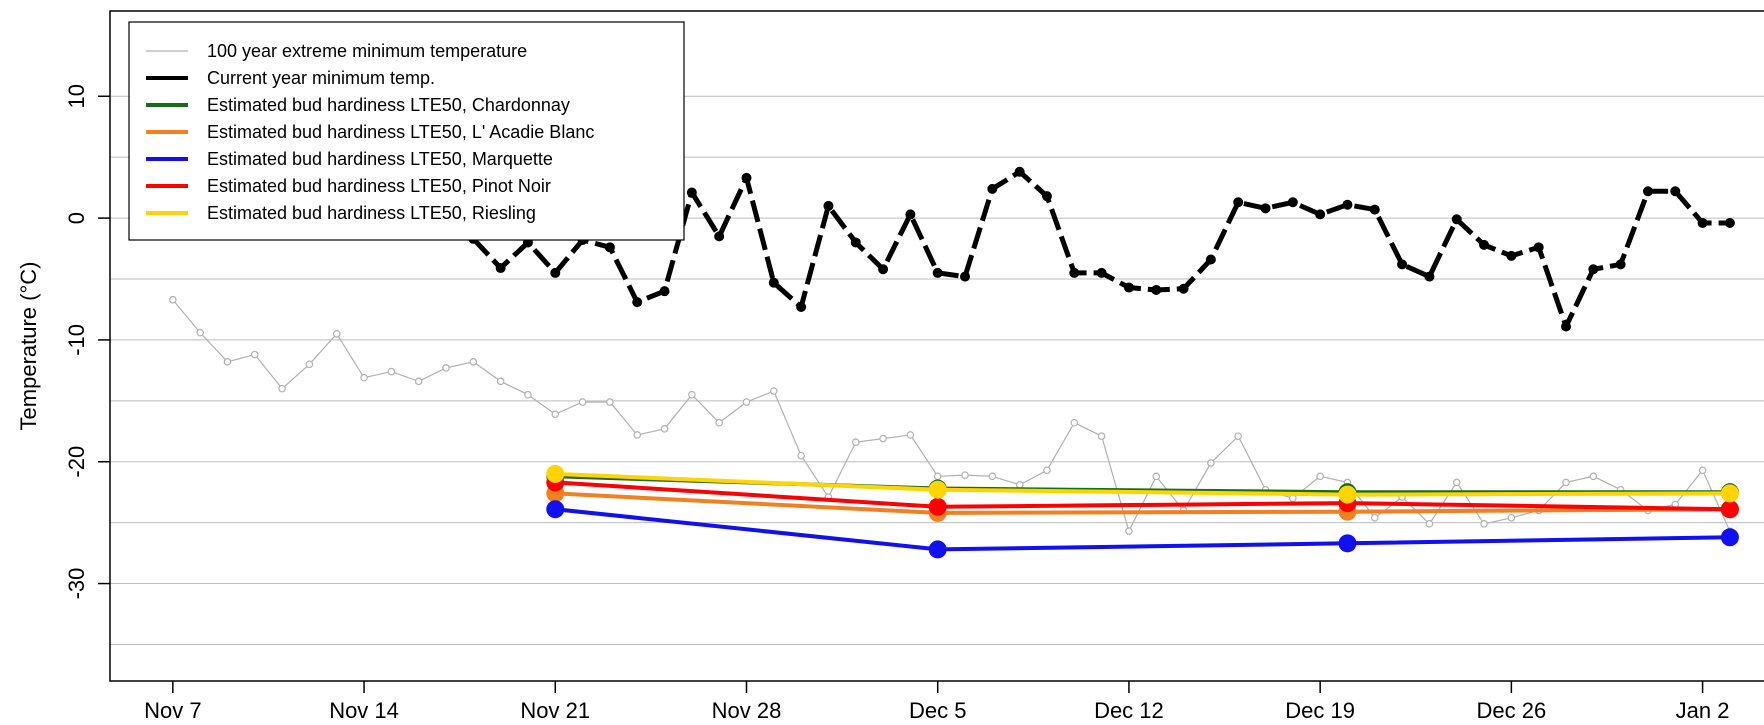 This screenshot has width=1764, height=725. What do you see at coordinates (321, 78) in the screenshot?
I see `legend-entry-current-year-minimum-temp: Current year minimum temp.` at bounding box center [321, 78].